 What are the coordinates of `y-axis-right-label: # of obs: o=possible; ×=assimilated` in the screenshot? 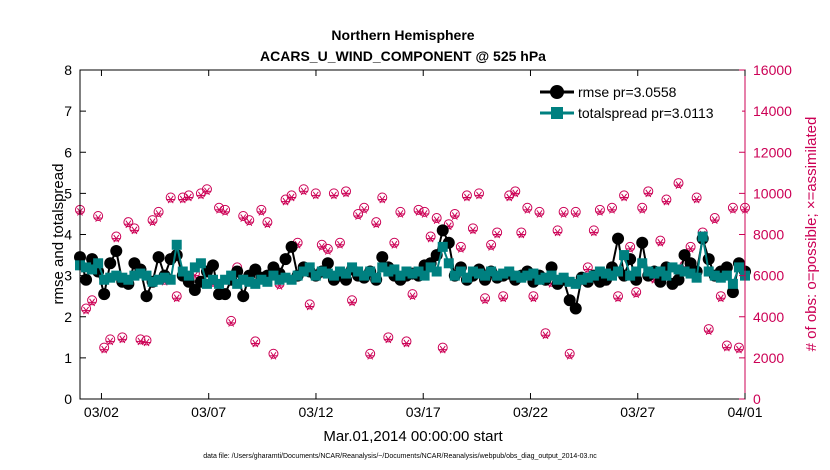 It's located at (811, 234).